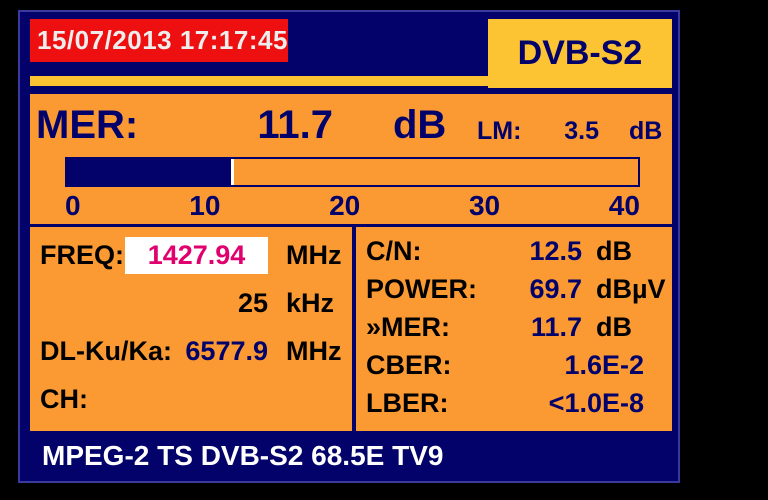 Image resolution: width=768 pixels, height=500 pixels. What do you see at coordinates (420, 125) in the screenshot?
I see `mer-unit: dB` at bounding box center [420, 125].